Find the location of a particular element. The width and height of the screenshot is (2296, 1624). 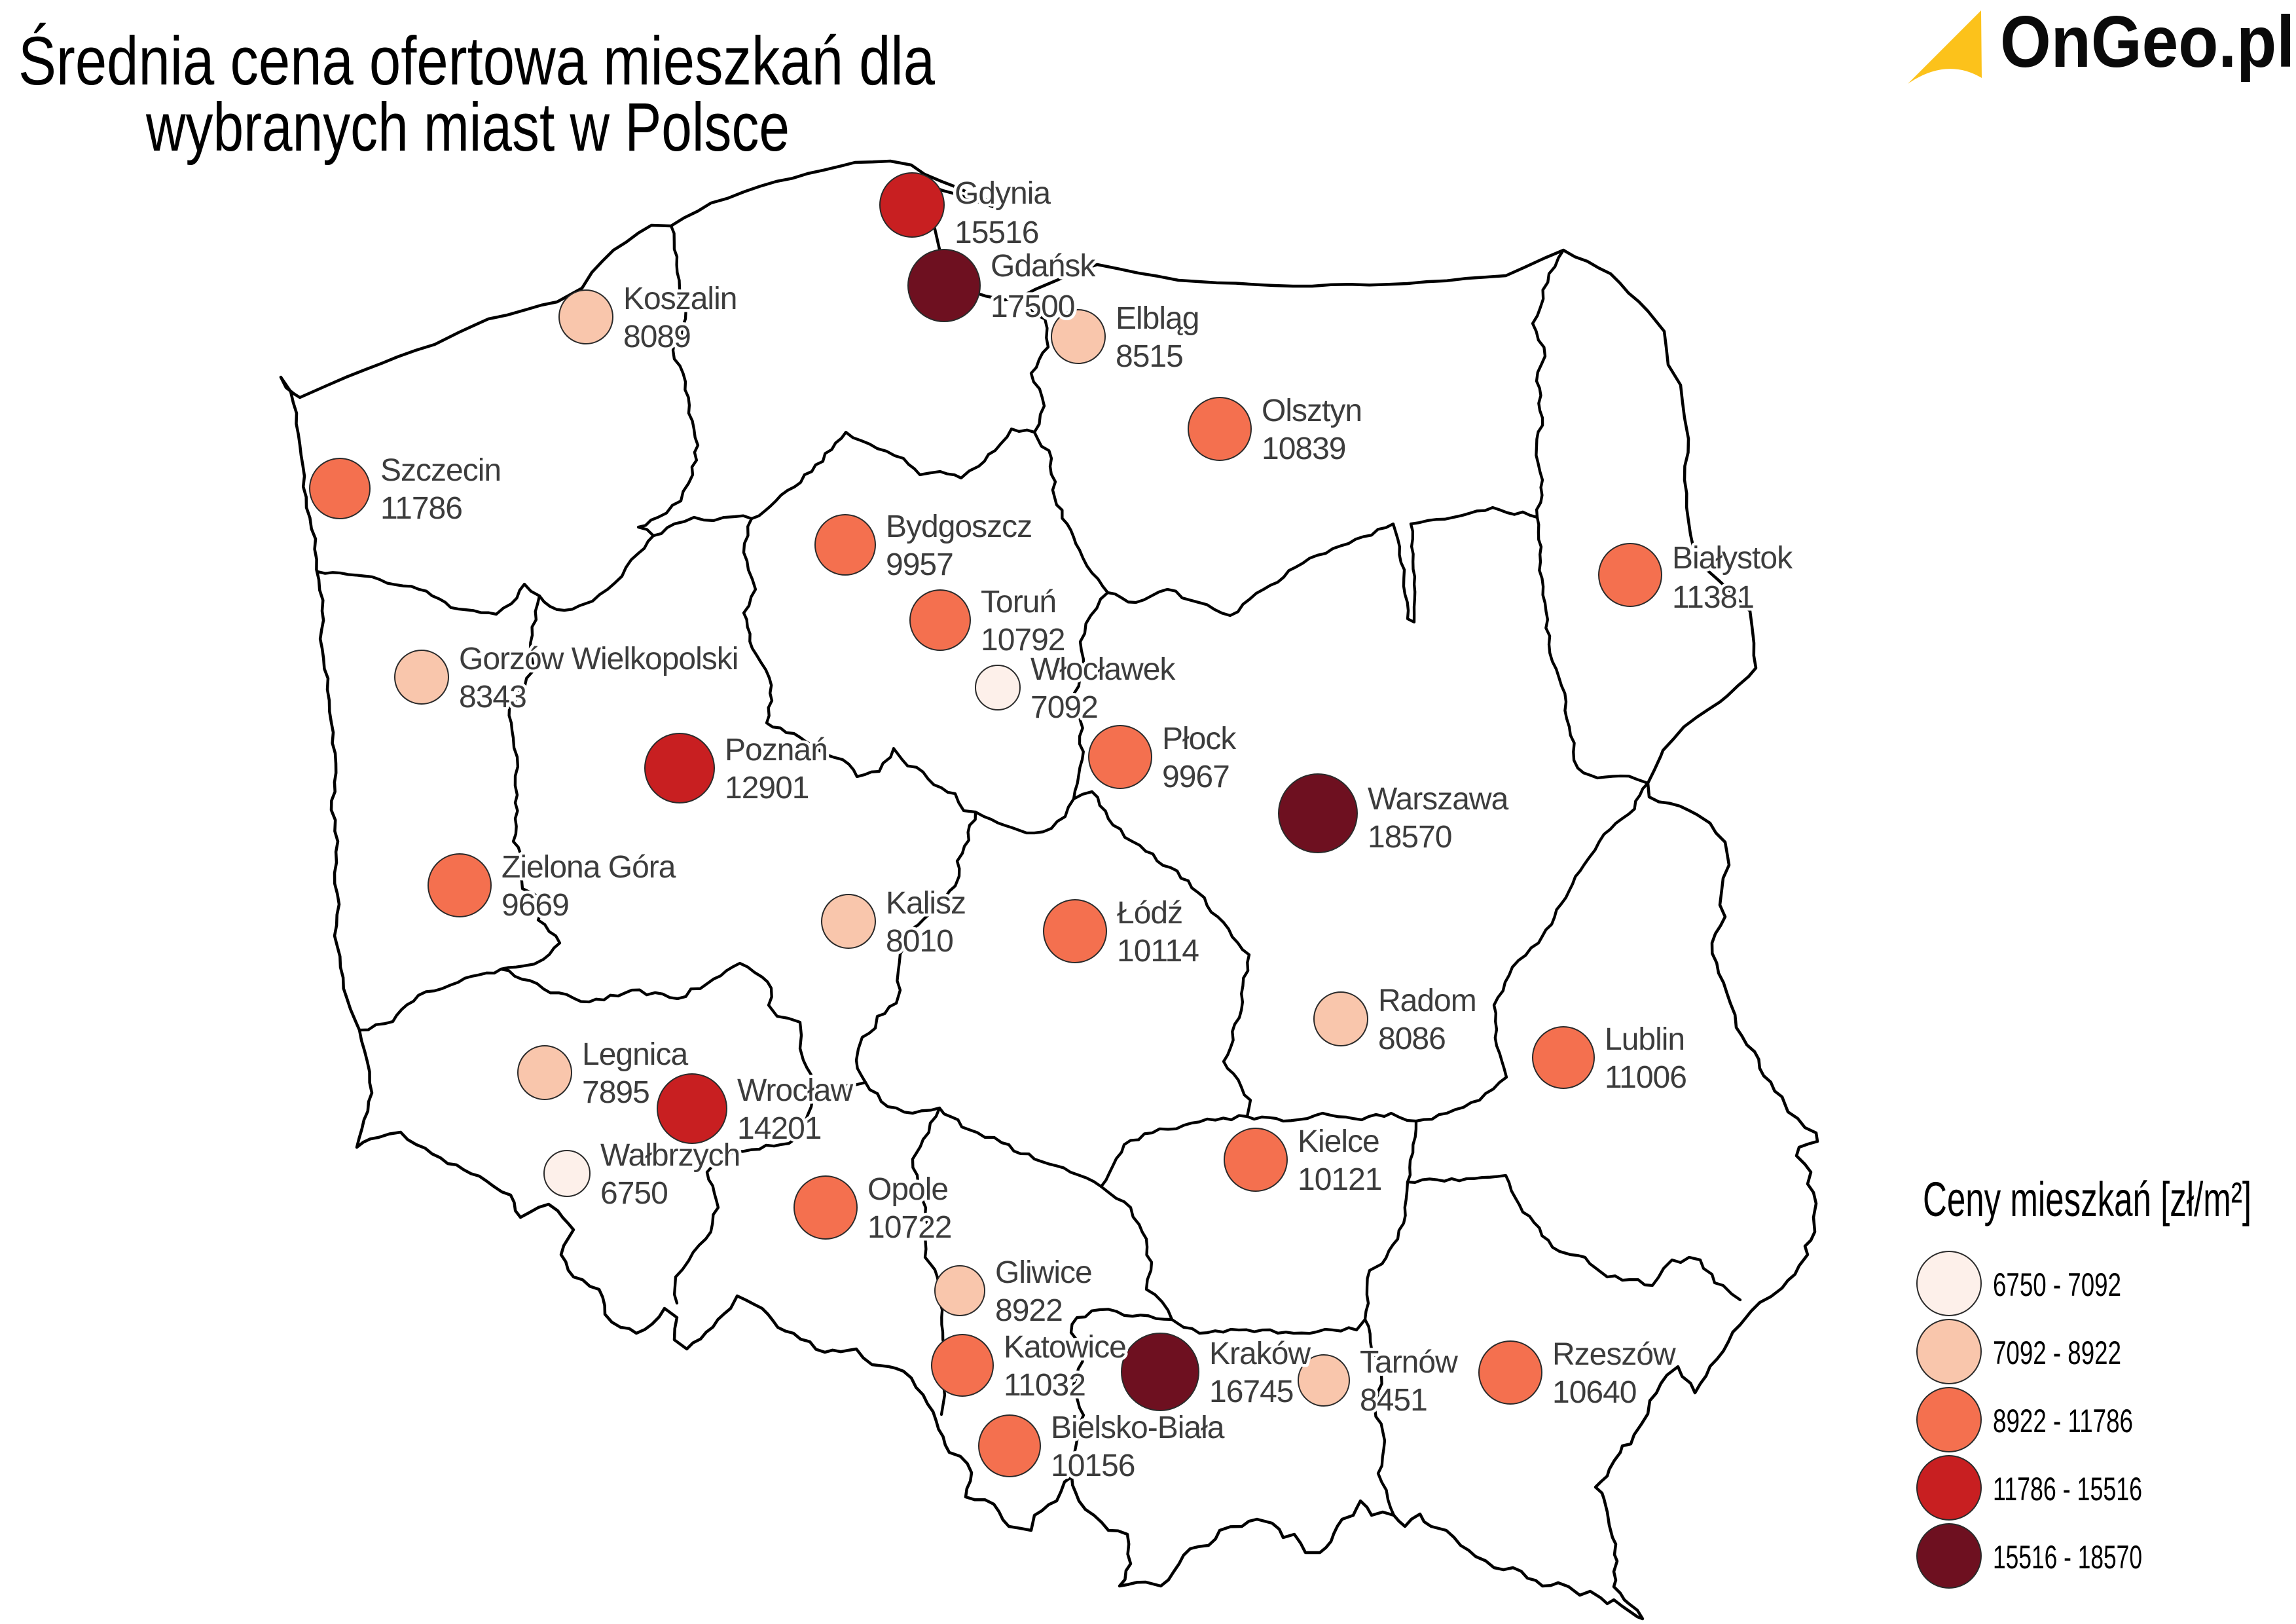

svg-text: Kalisz is located at coordinates (926, 903).